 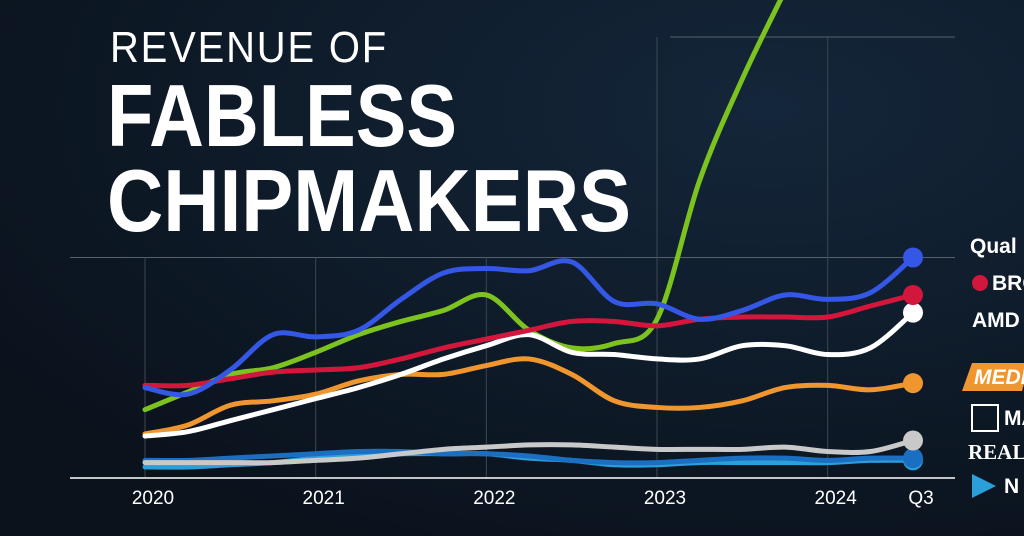 I want to click on x-tick-label: 2021, so click(x=324, y=498).